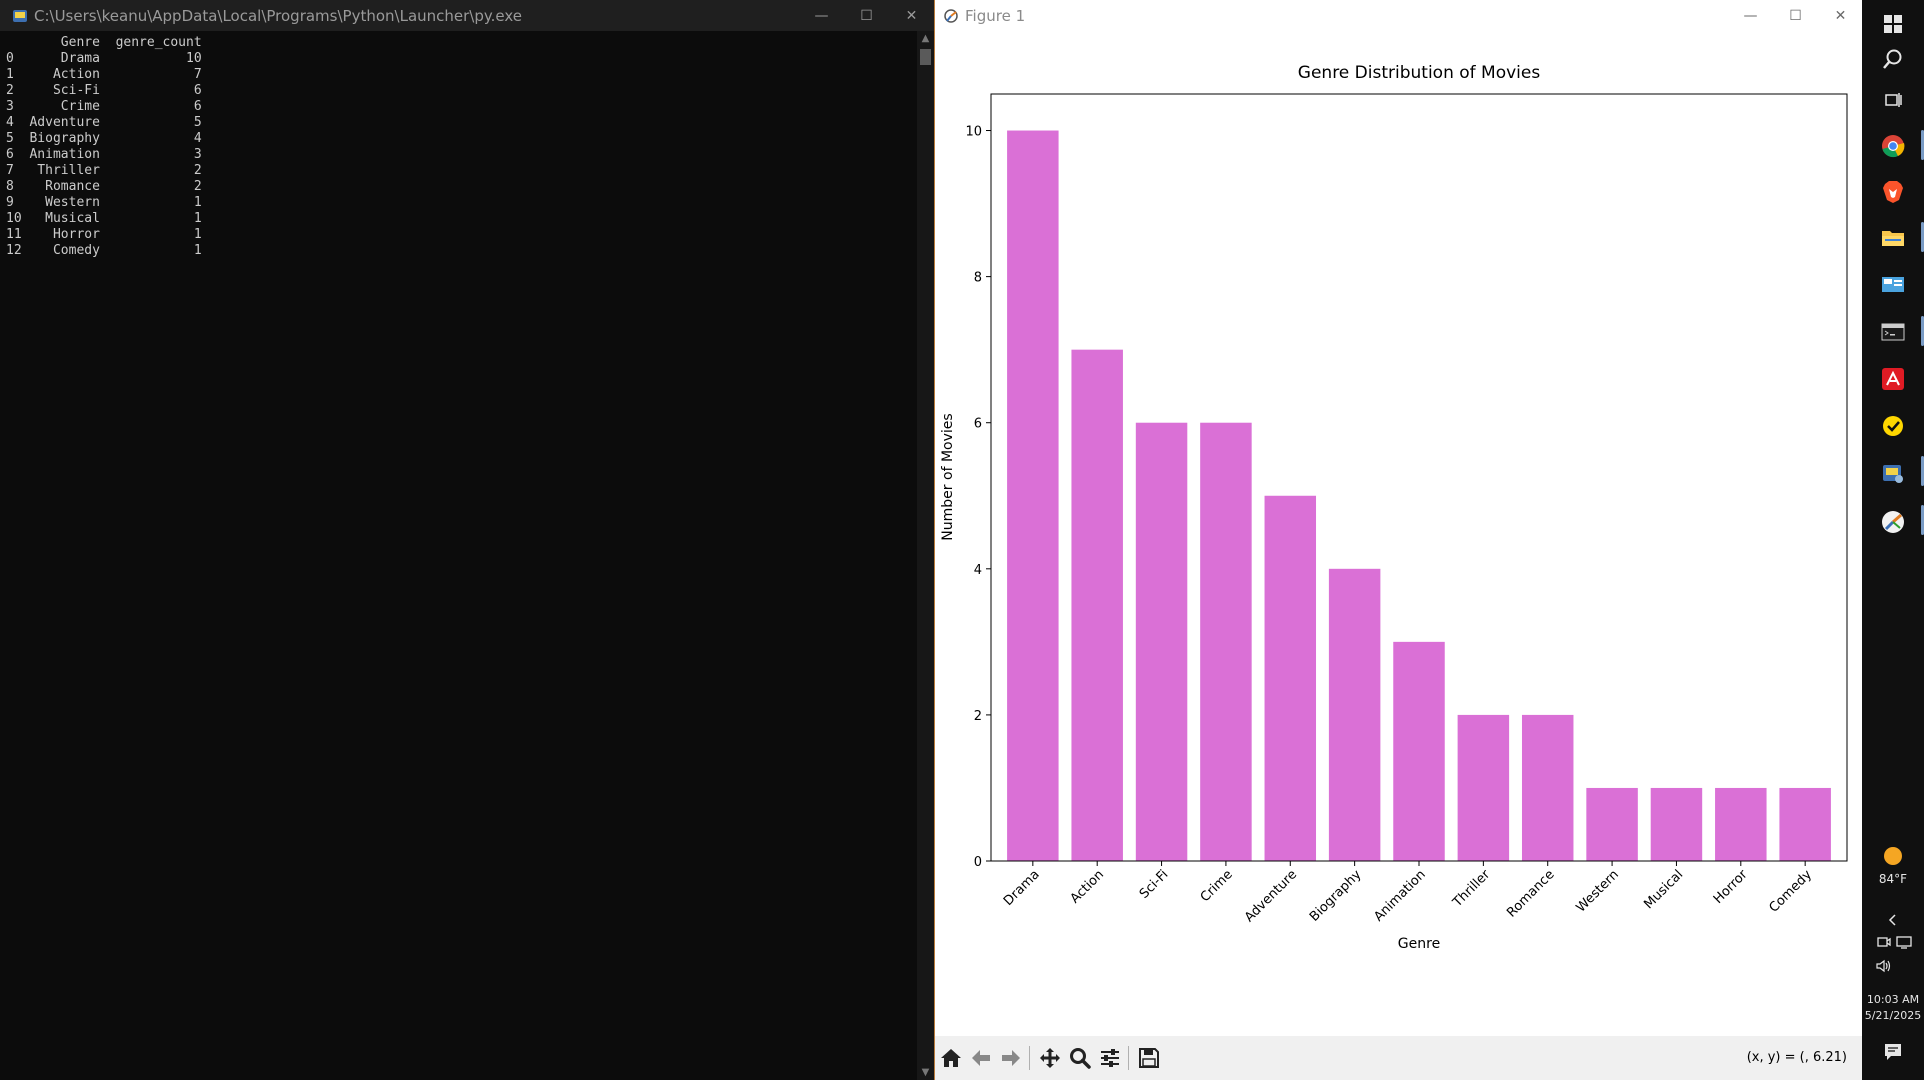 This screenshot has height=1080, width=1924. Describe the element at coordinates (978, 716) in the screenshot. I see `y-tick-label: 2` at that location.